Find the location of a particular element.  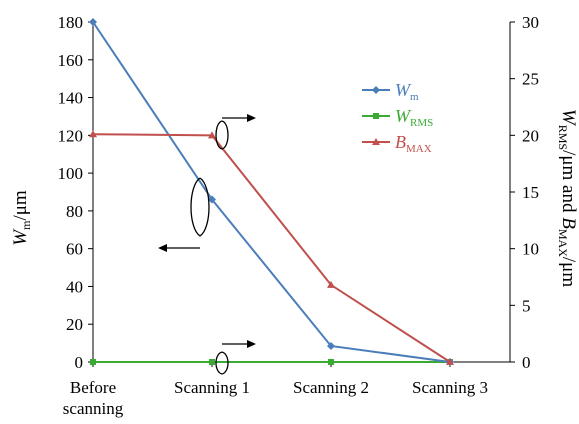

right-tick-label: 15 is located at coordinates (530, 192).